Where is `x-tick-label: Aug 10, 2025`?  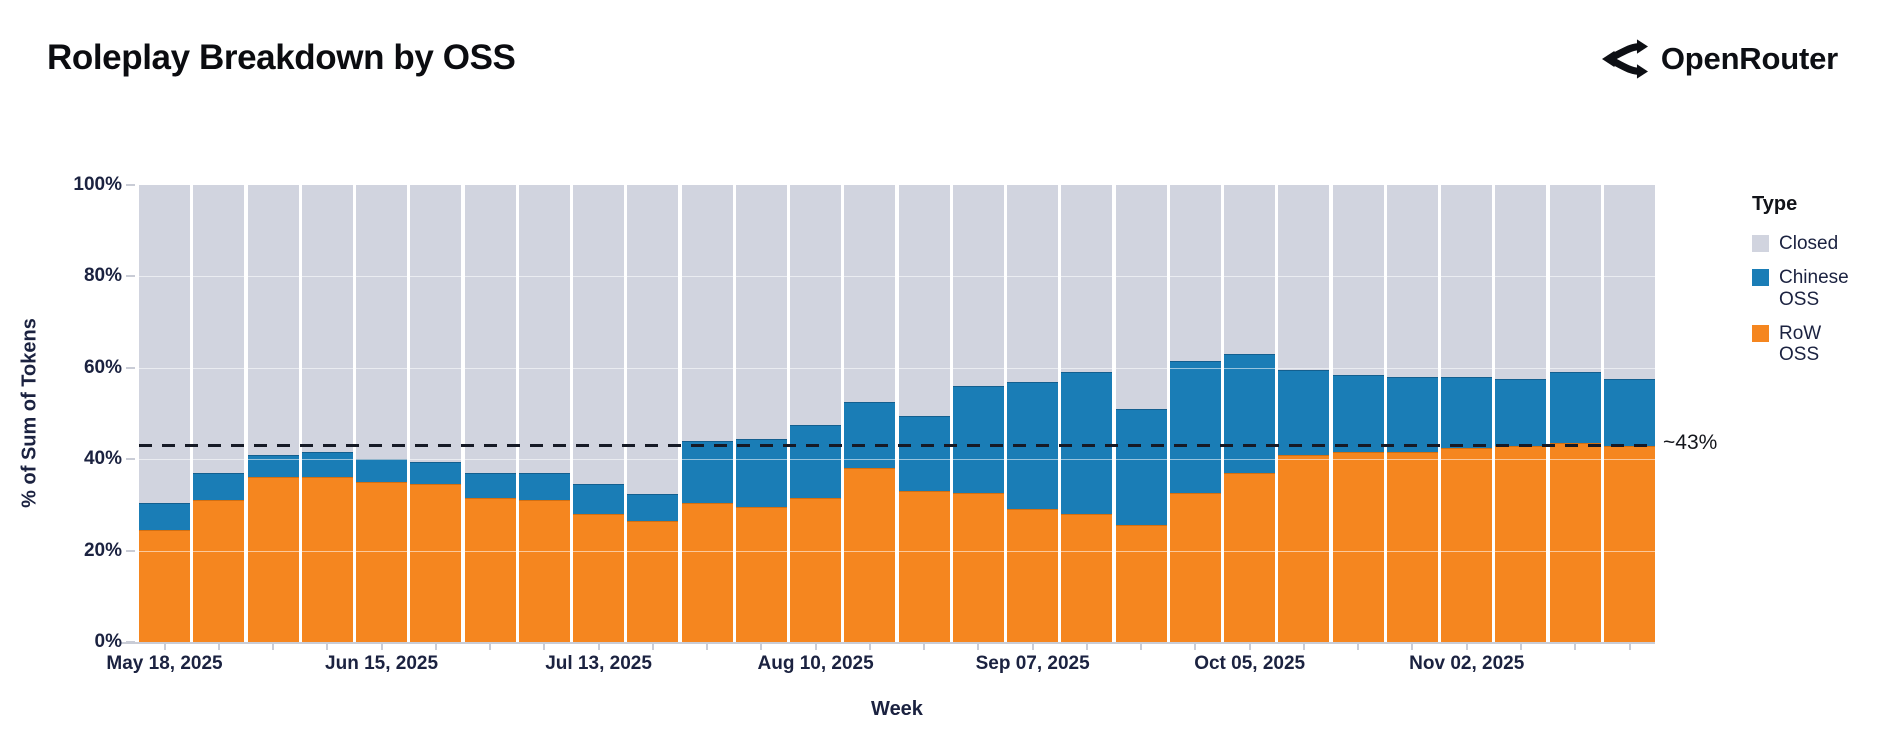 x-tick-label: Aug 10, 2025 is located at coordinates (815, 663).